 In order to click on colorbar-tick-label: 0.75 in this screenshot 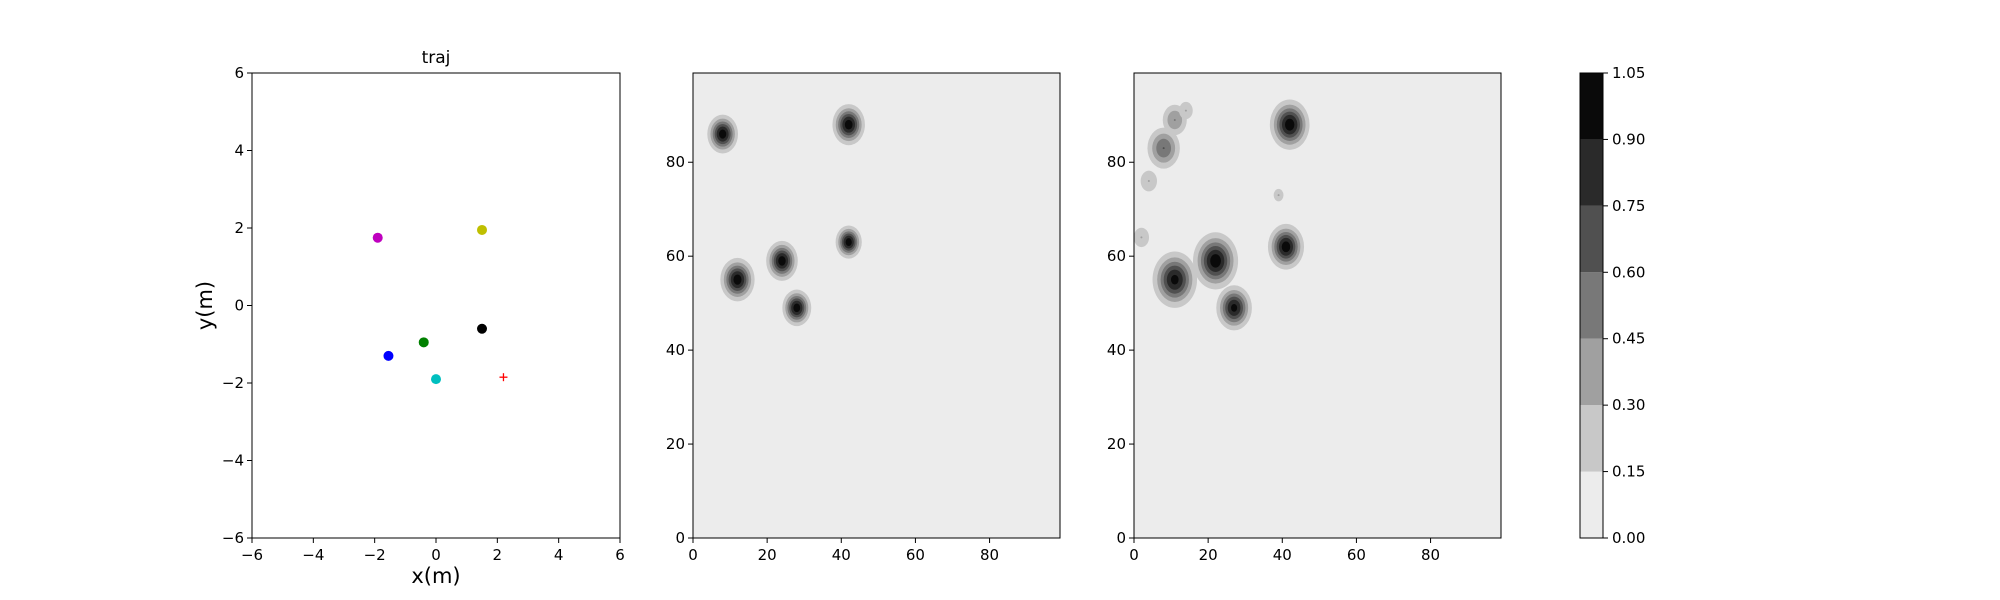, I will do `click(1628, 206)`.